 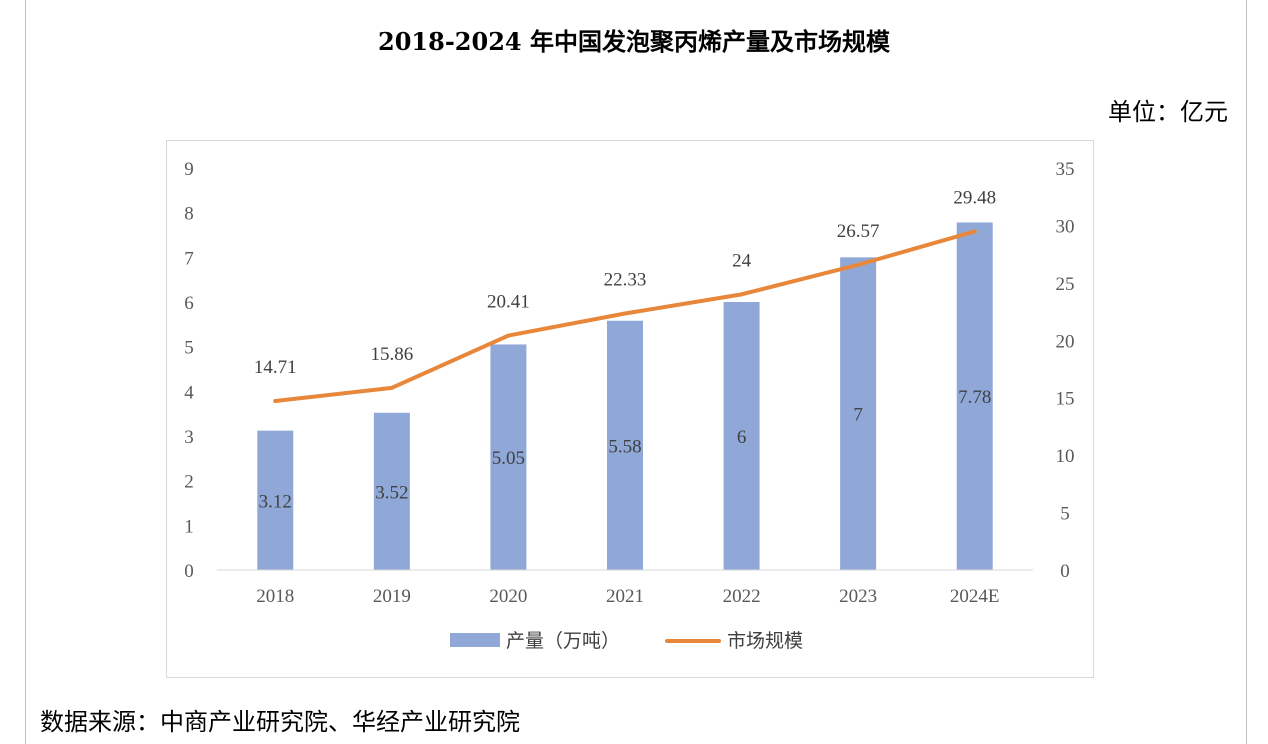 I want to click on bar-value-label: 7.78, so click(x=974, y=397).